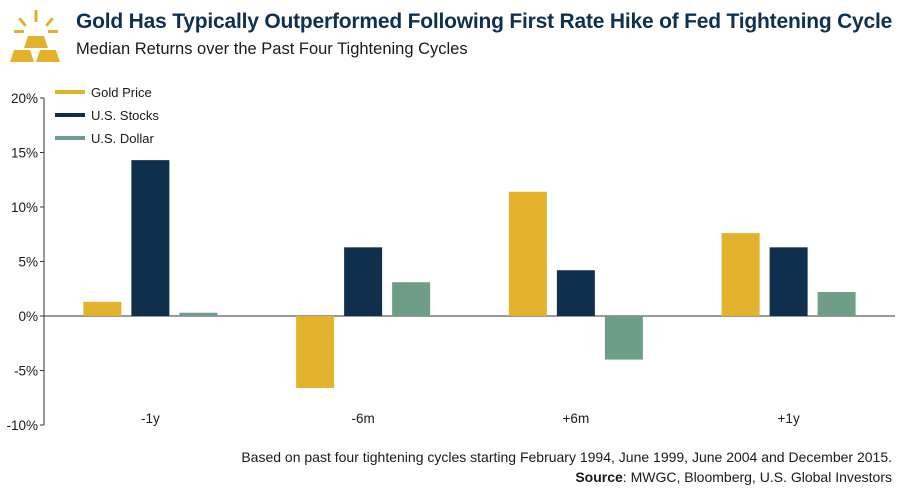 Image resolution: width=900 pixels, height=489 pixels. Describe the element at coordinates (150, 418) in the screenshot. I see `x-tick-label: -1y` at that location.